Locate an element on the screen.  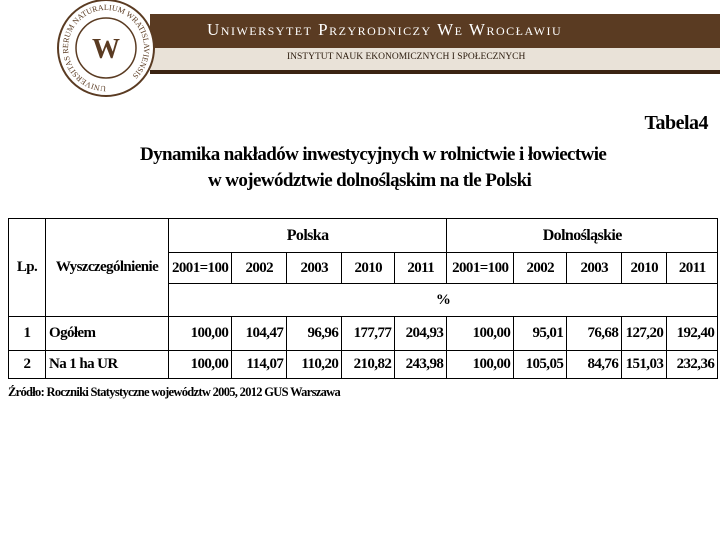
row-label: Ogółem is located at coordinates (107, 333).